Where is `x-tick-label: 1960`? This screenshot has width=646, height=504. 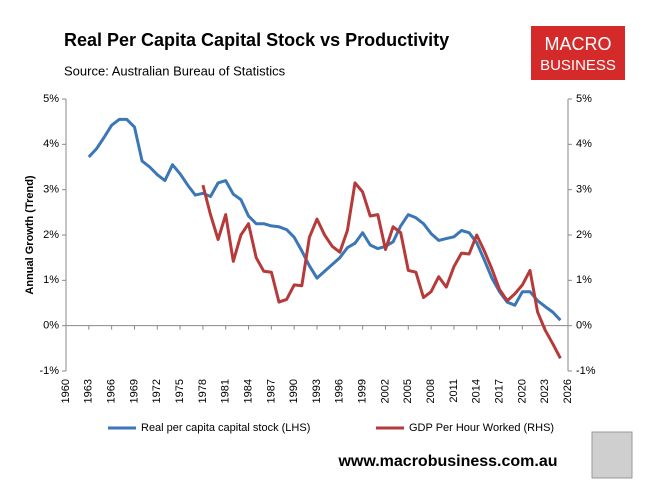 x-tick-label: 1960 is located at coordinates (66, 391).